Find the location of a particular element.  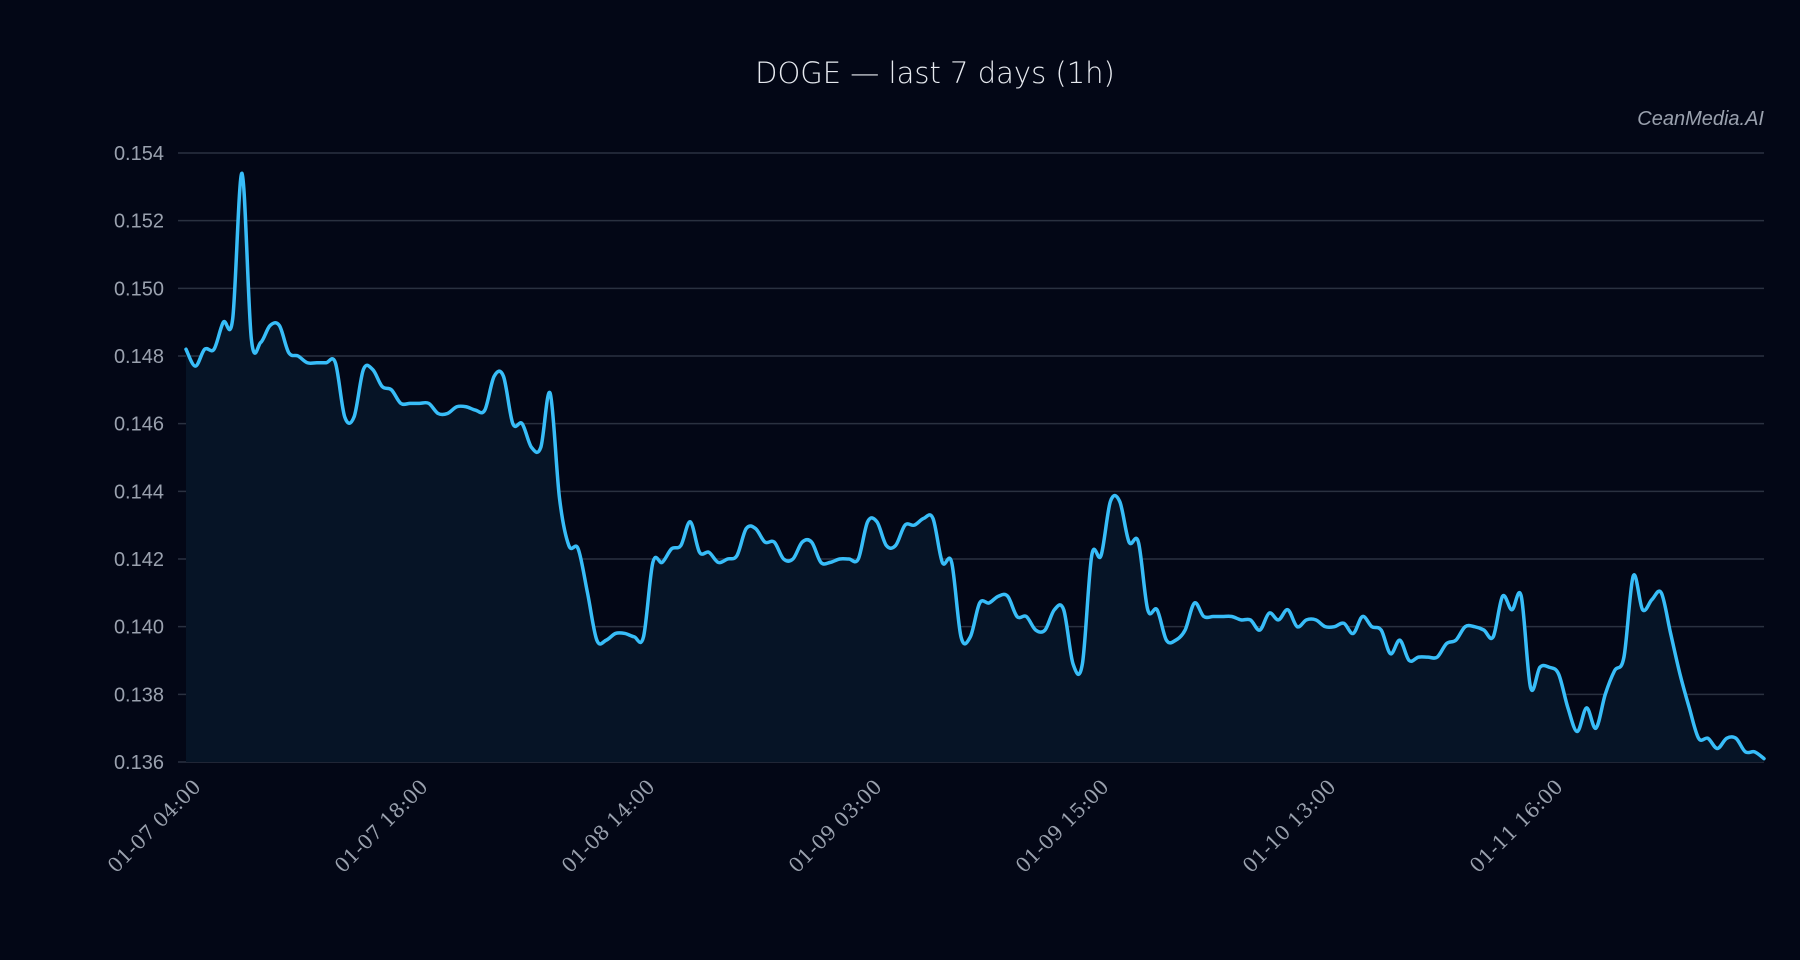

x-tick-label: 01-09 15:00 is located at coordinates (1062, 826).